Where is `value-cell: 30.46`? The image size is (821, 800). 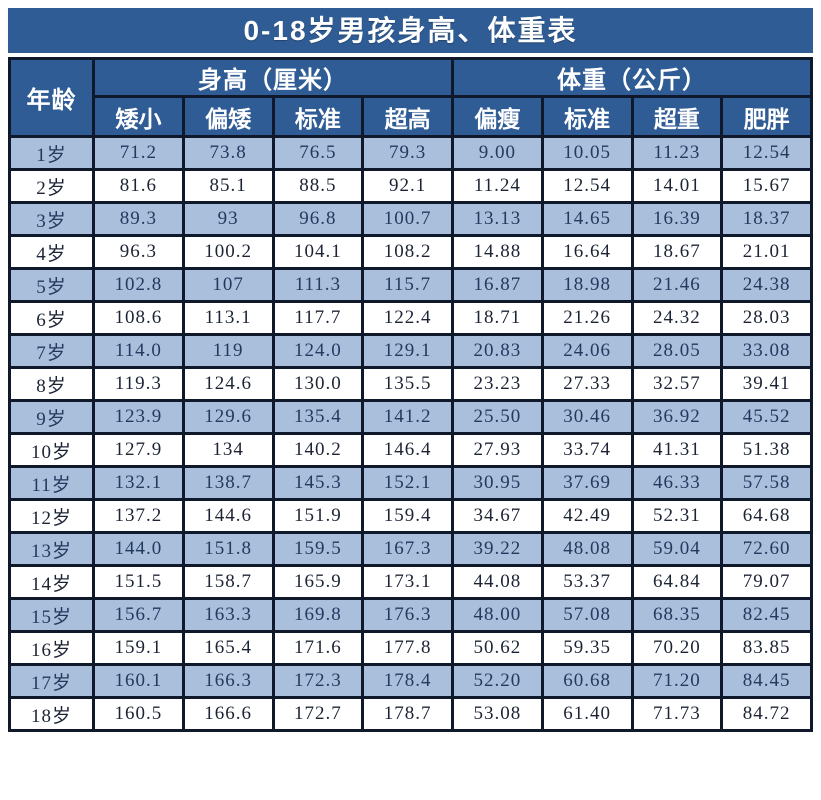 value-cell: 30.46 is located at coordinates (587, 417).